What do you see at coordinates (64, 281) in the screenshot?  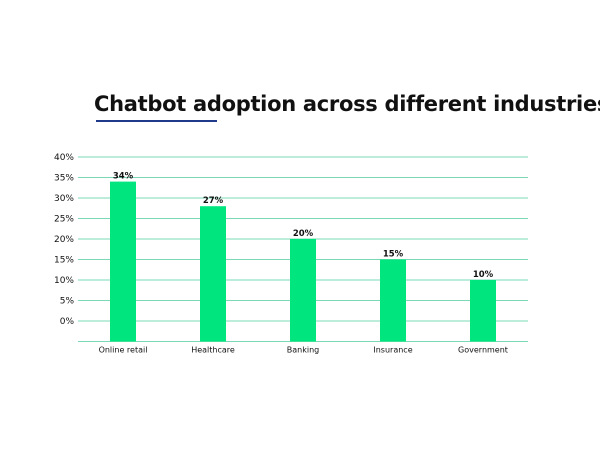 I see `y-tick-label: 10%` at bounding box center [64, 281].